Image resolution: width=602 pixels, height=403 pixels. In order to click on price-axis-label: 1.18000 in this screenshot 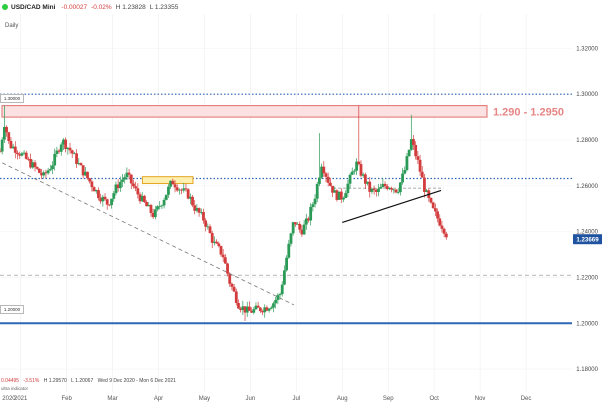, I will do `click(587, 370)`.